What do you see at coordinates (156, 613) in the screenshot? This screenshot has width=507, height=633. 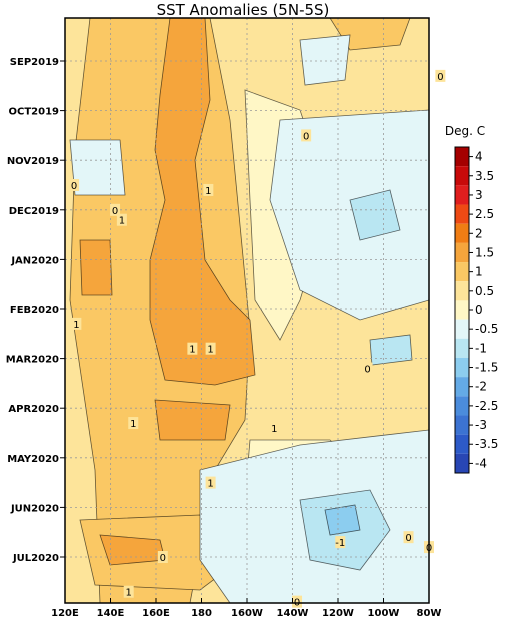 I see `x-tick-label: 160E` at bounding box center [156, 613].